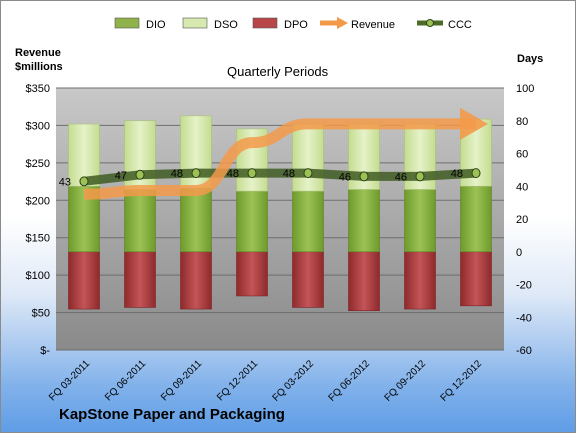 The width and height of the screenshot is (576, 433). Describe the element at coordinates (524, 351) in the screenshot. I see `right-tick-label: -60` at that location.